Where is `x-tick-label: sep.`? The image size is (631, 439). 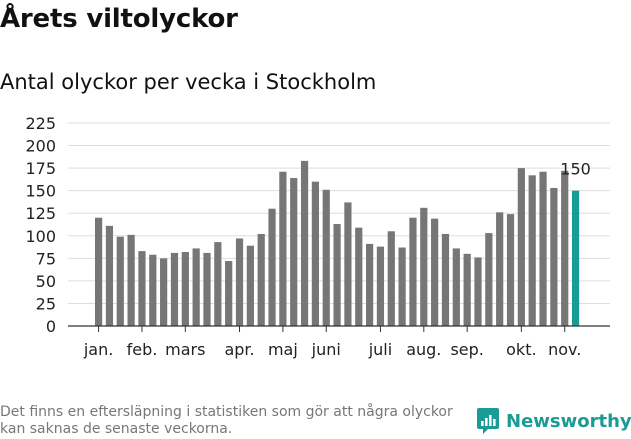 x-tick-label: sep. is located at coordinates (466, 349).